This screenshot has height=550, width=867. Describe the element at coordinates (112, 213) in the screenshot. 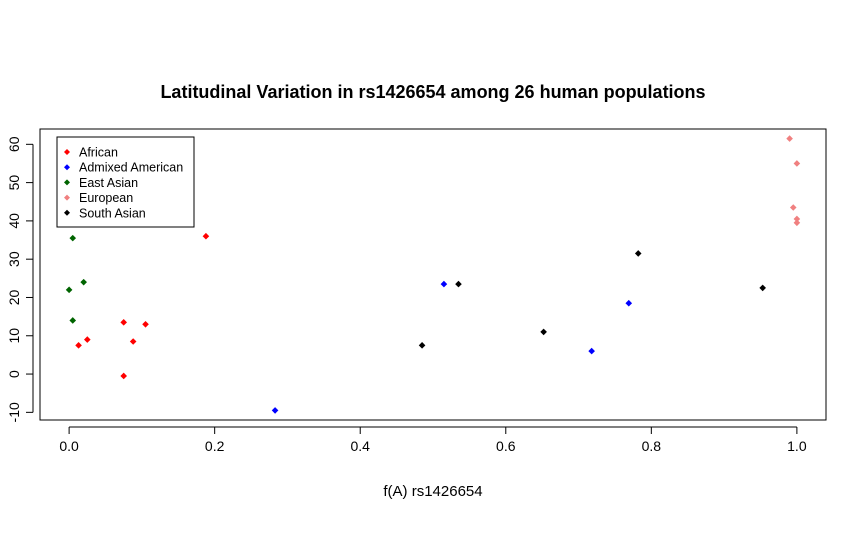

I see `legend-label: South Asian` at that location.